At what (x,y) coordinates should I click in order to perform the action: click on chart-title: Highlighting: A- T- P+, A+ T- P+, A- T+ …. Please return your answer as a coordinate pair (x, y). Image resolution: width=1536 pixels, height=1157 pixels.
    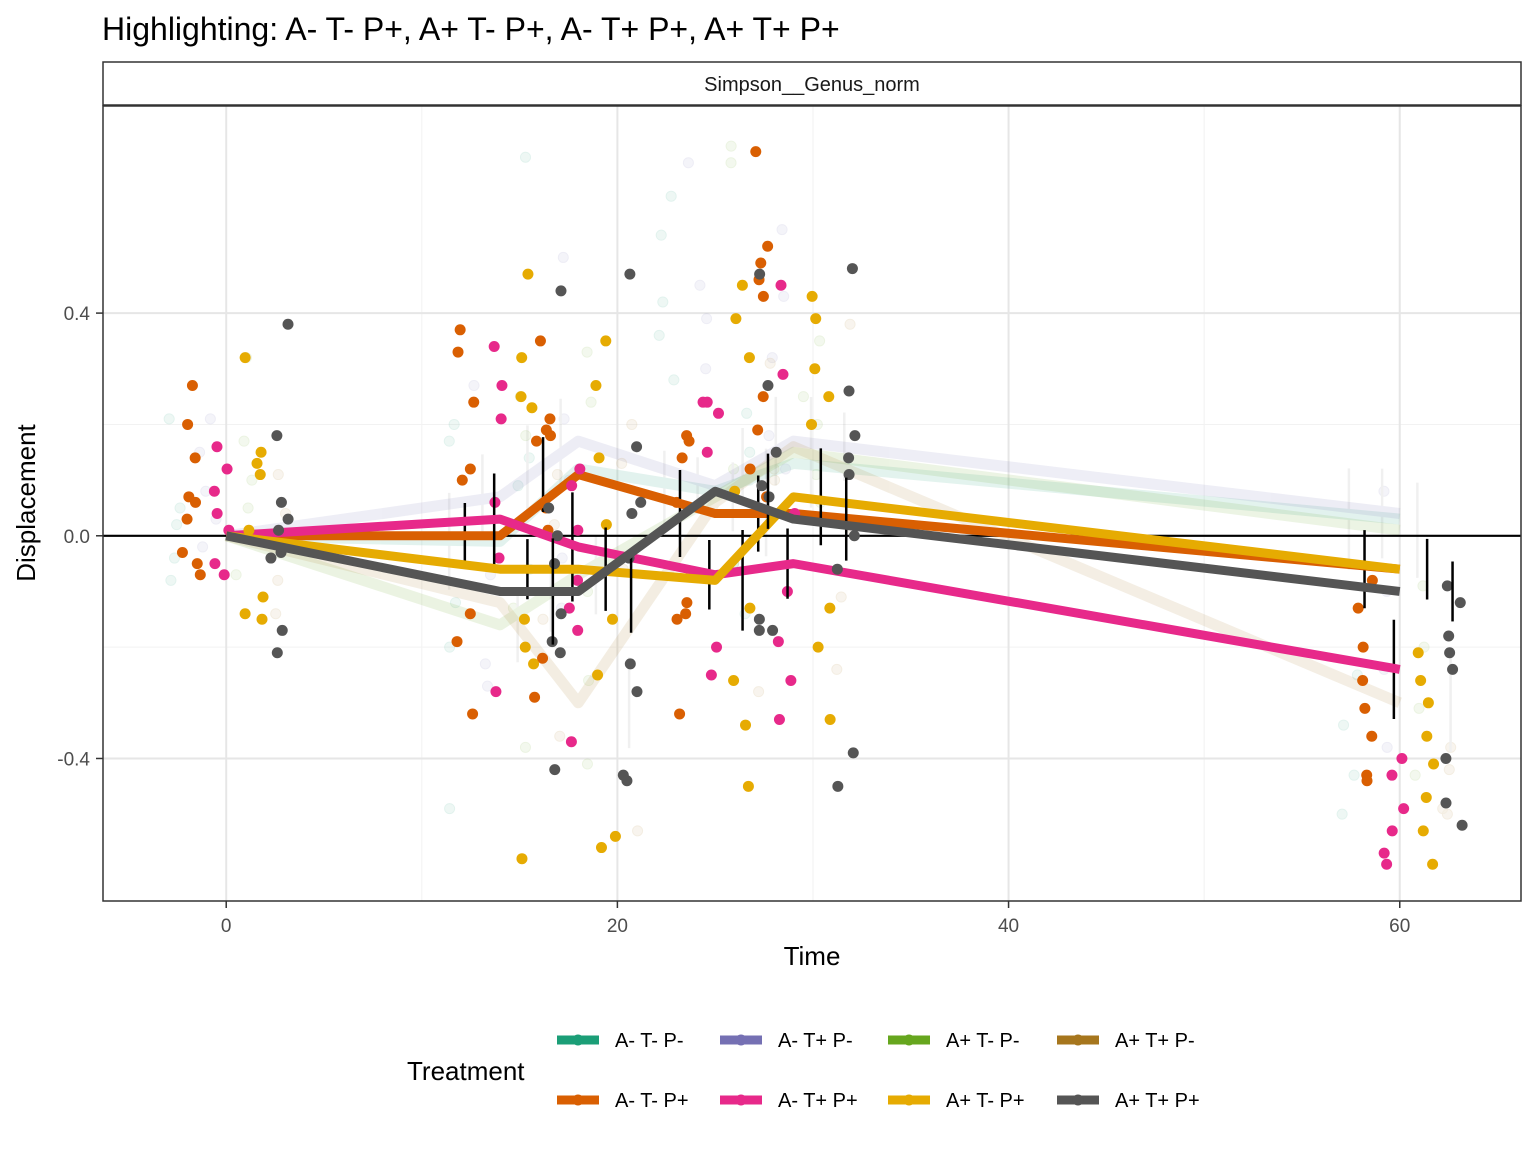
    Looking at the image, I should click on (471, 29).